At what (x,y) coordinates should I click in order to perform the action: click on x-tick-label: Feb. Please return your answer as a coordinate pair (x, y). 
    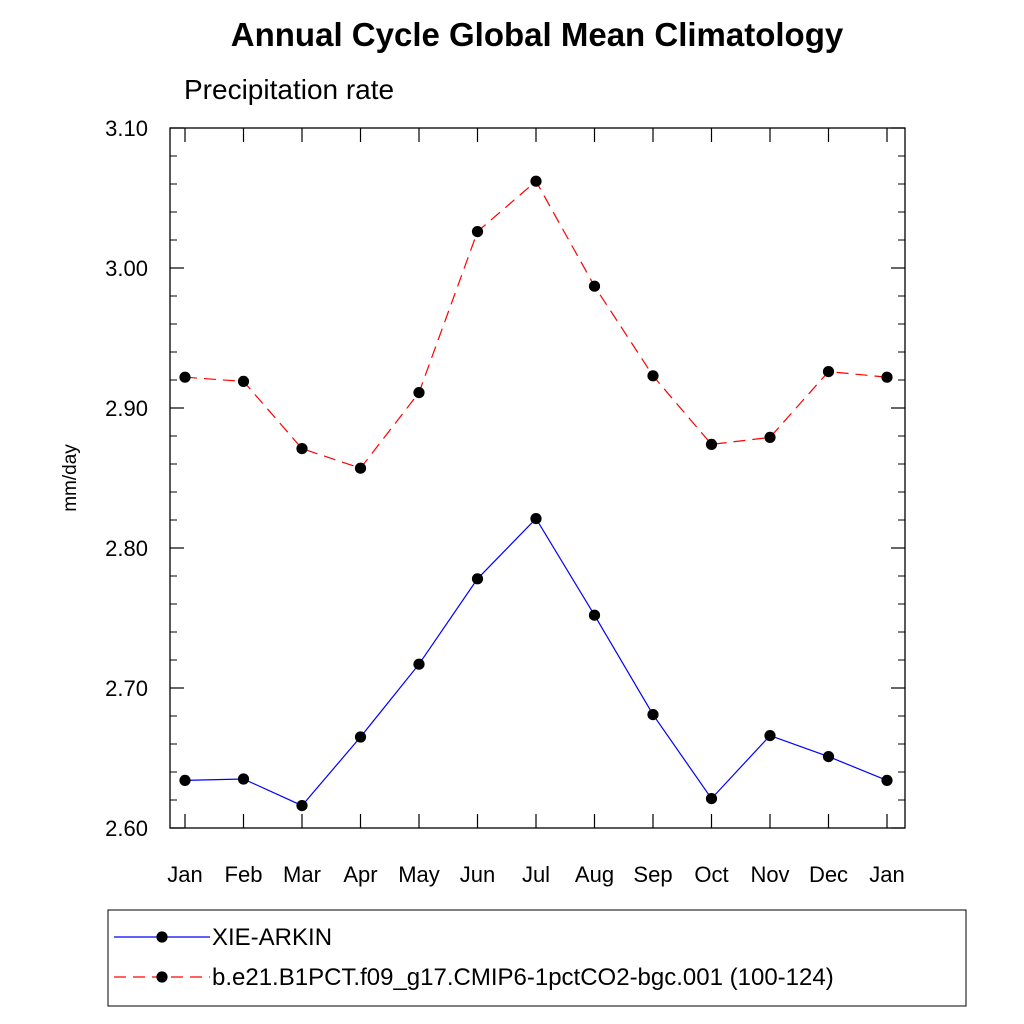
    Looking at the image, I should click on (244, 874).